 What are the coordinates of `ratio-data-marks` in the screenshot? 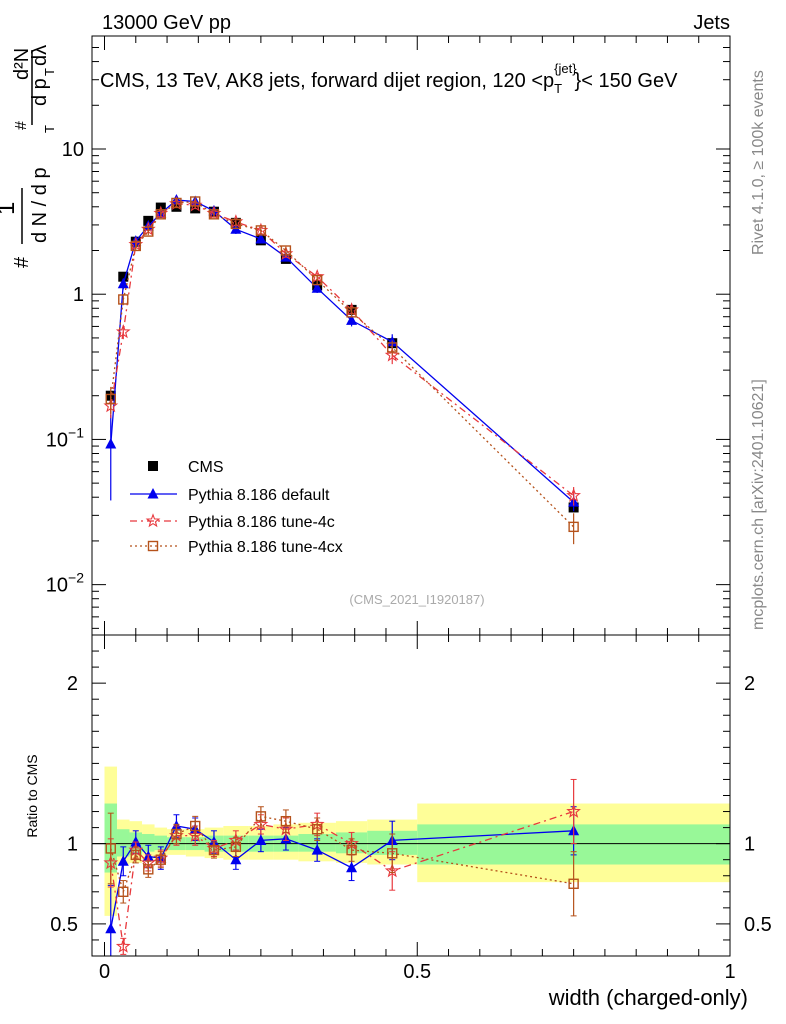 It's located at (342, 867).